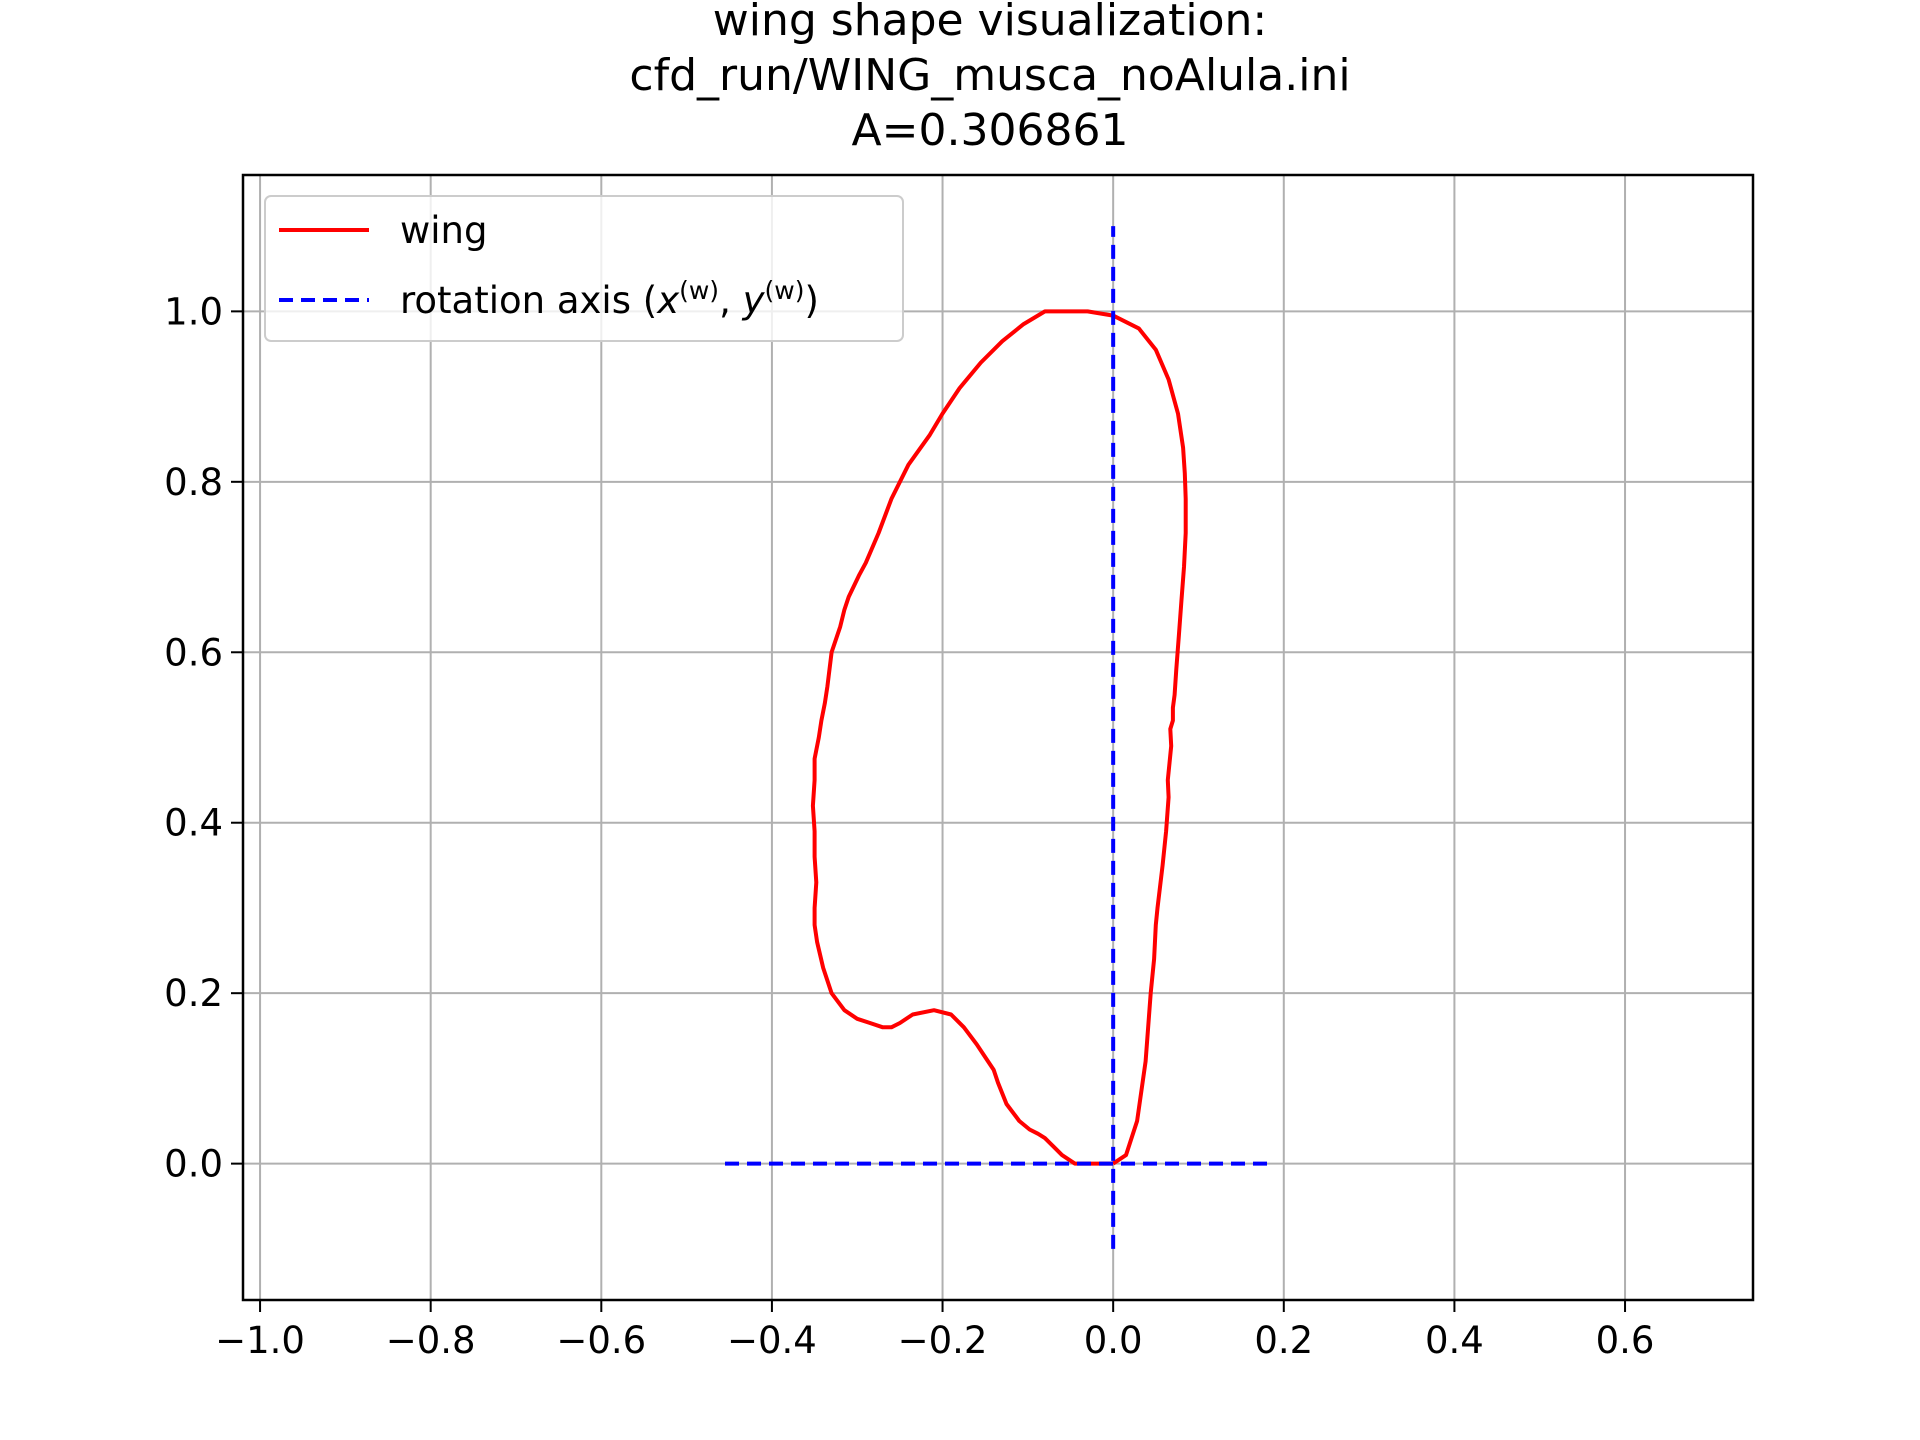 Image resolution: width=1920 pixels, height=1440 pixels. What do you see at coordinates (731, 300) in the screenshot?
I see `legend-label-sep: ,` at bounding box center [731, 300].